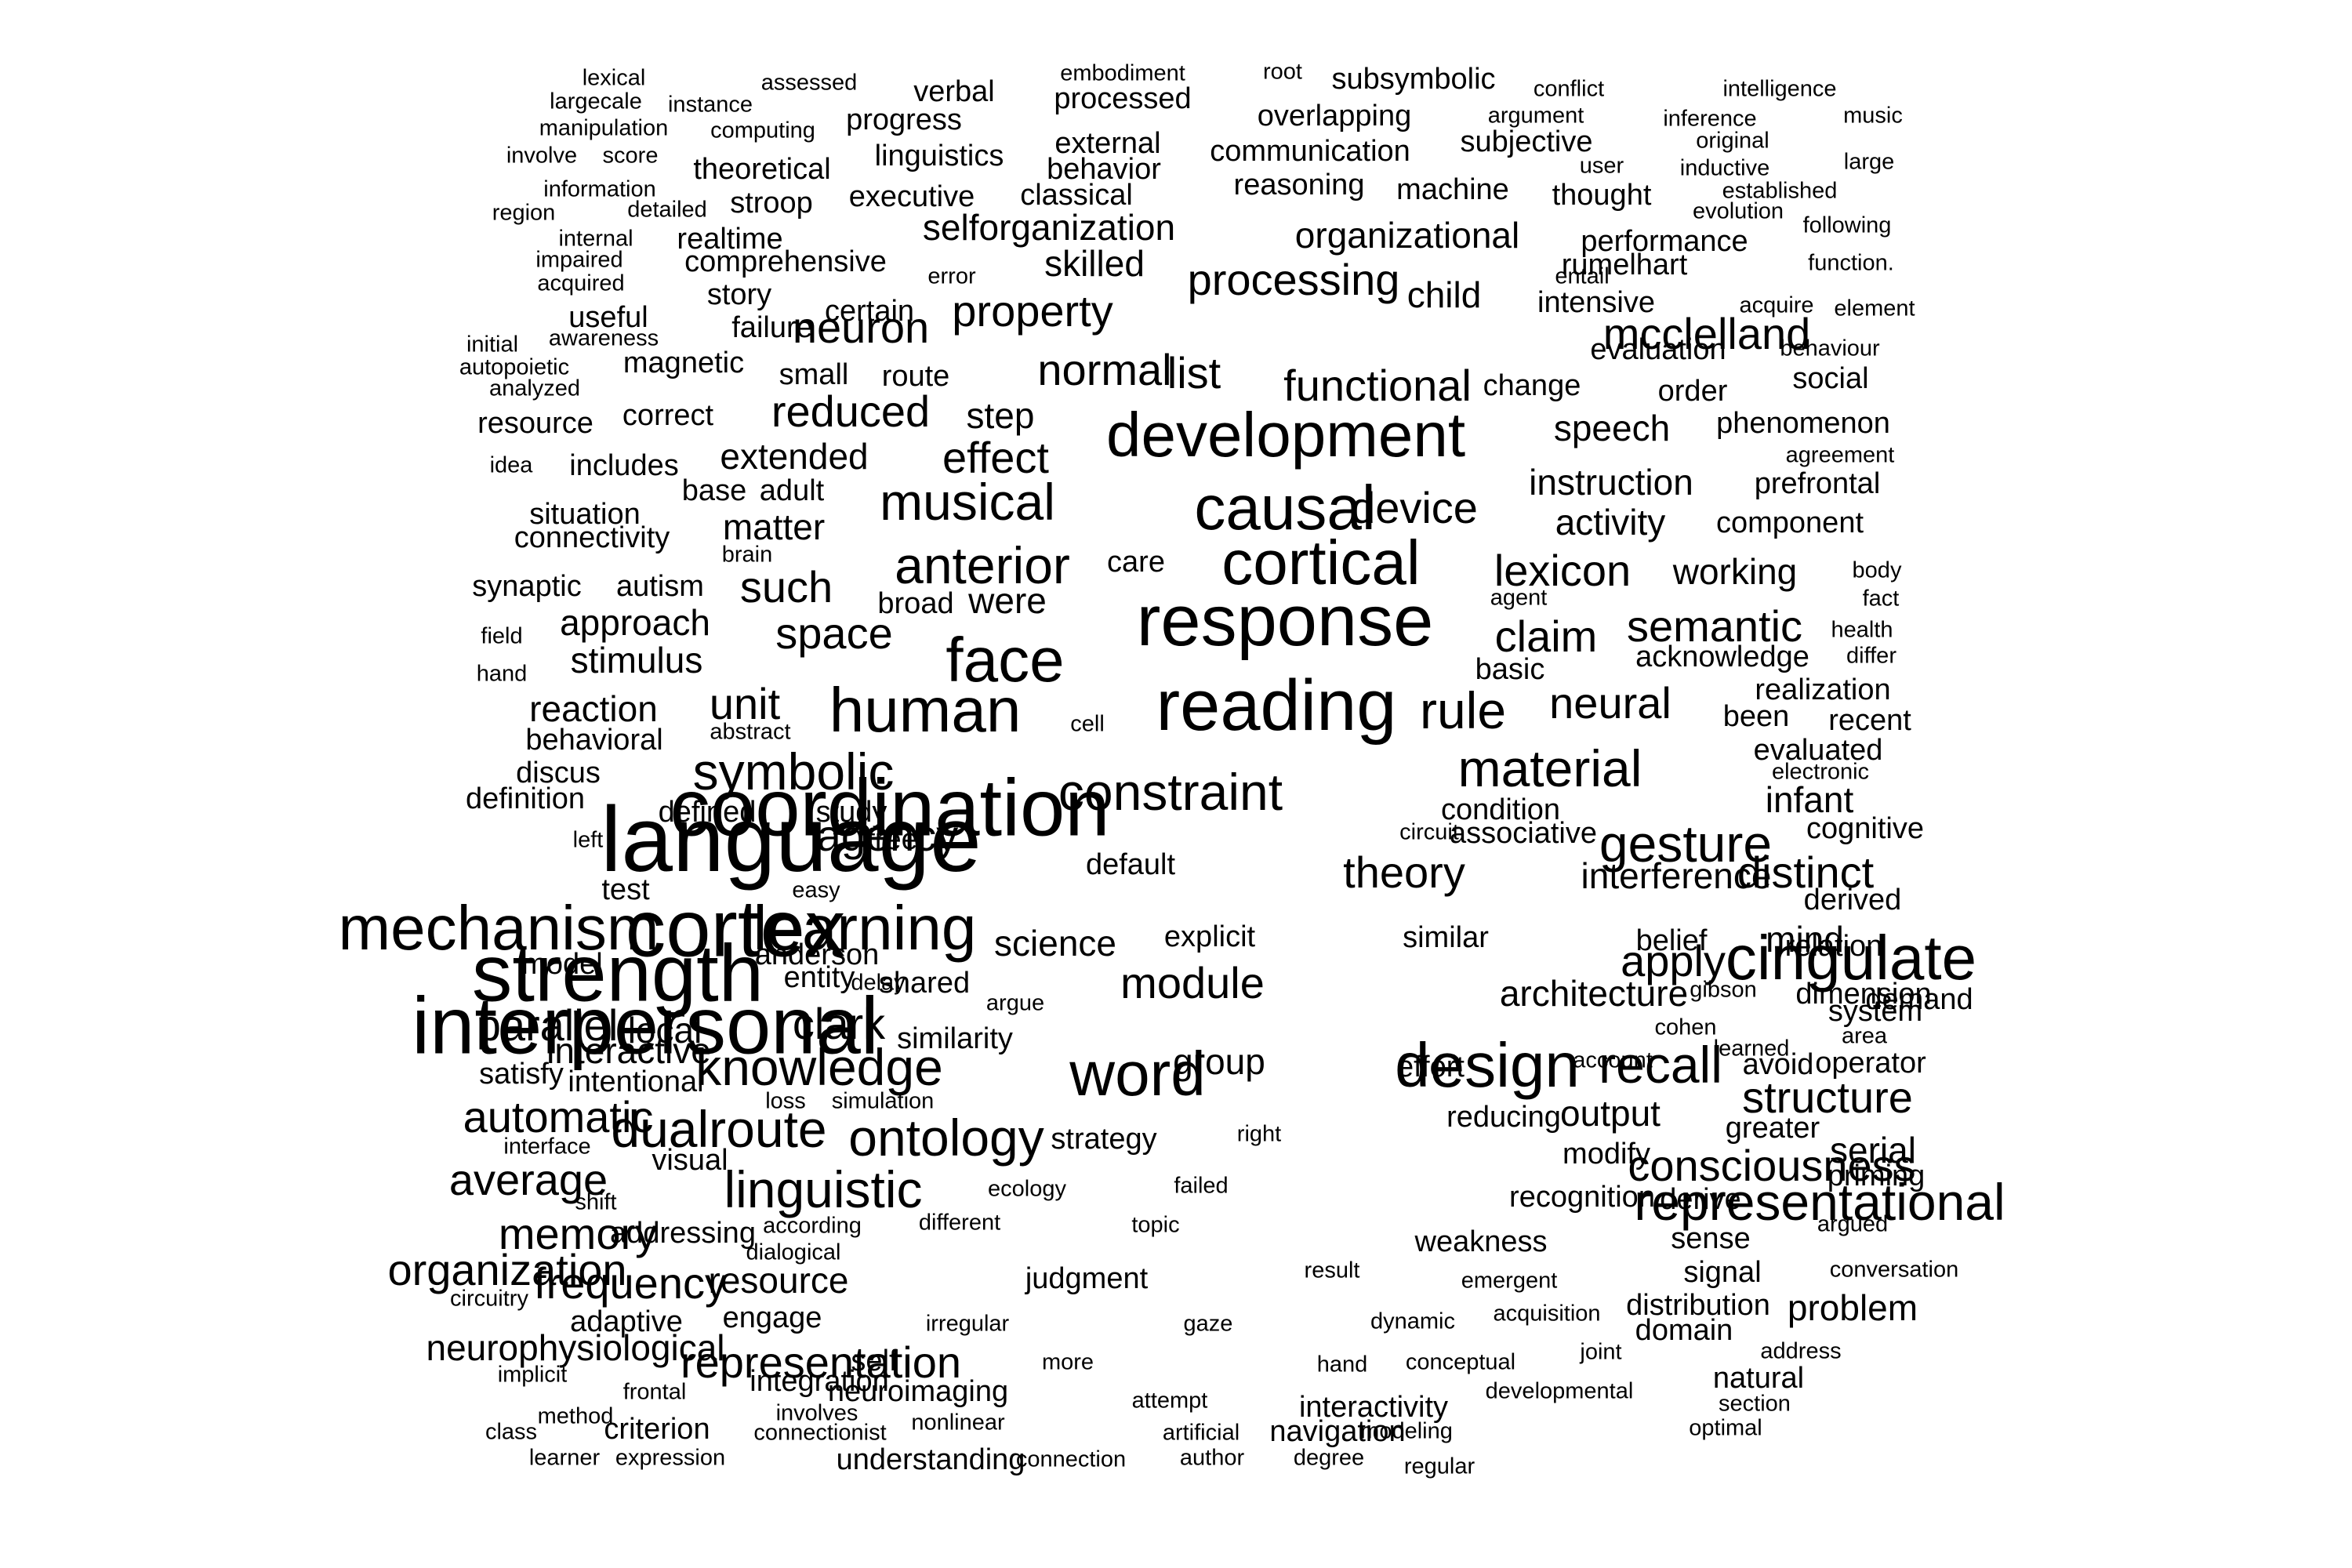 The width and height of the screenshot is (2352, 1568). I want to click on word-adaptive: adaptive, so click(626, 1321).